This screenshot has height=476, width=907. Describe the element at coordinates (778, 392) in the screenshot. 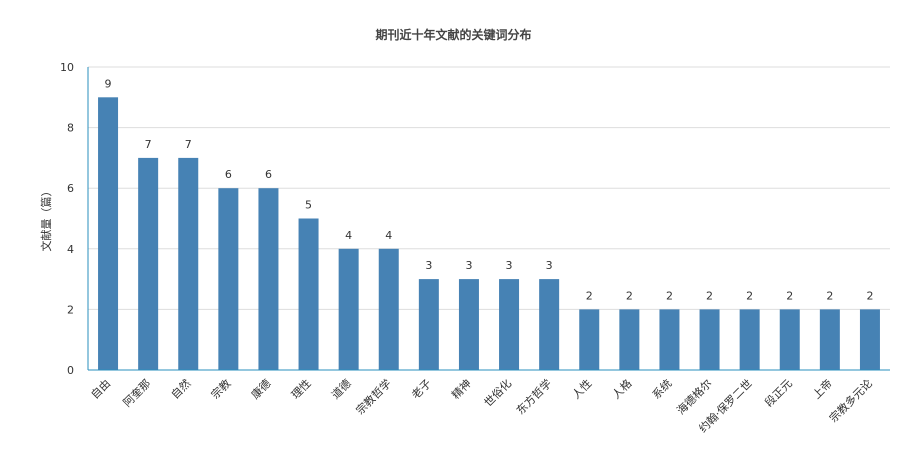

I see `x-tick-label: 段正元` at that location.